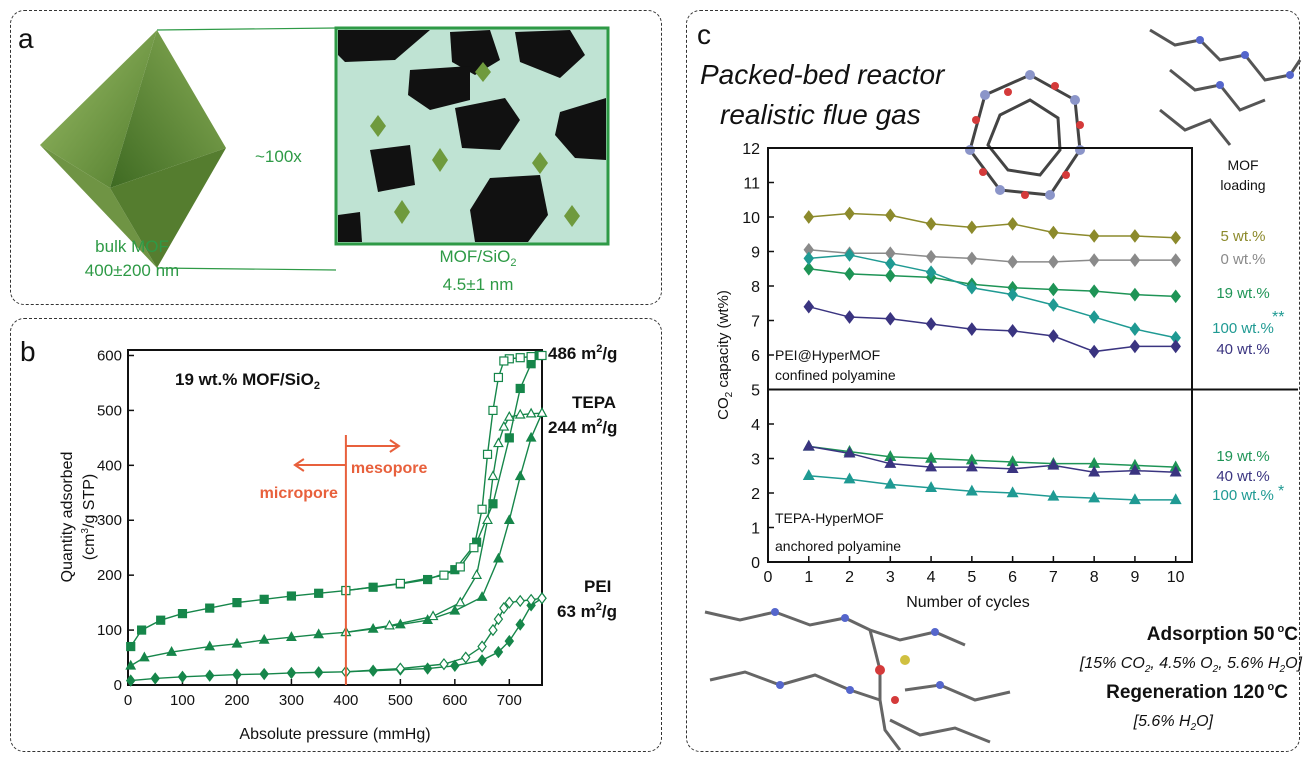 The width and height of the screenshot is (1305, 757). I want to click on isotherm-y-tick-label: 0, so click(118, 685).